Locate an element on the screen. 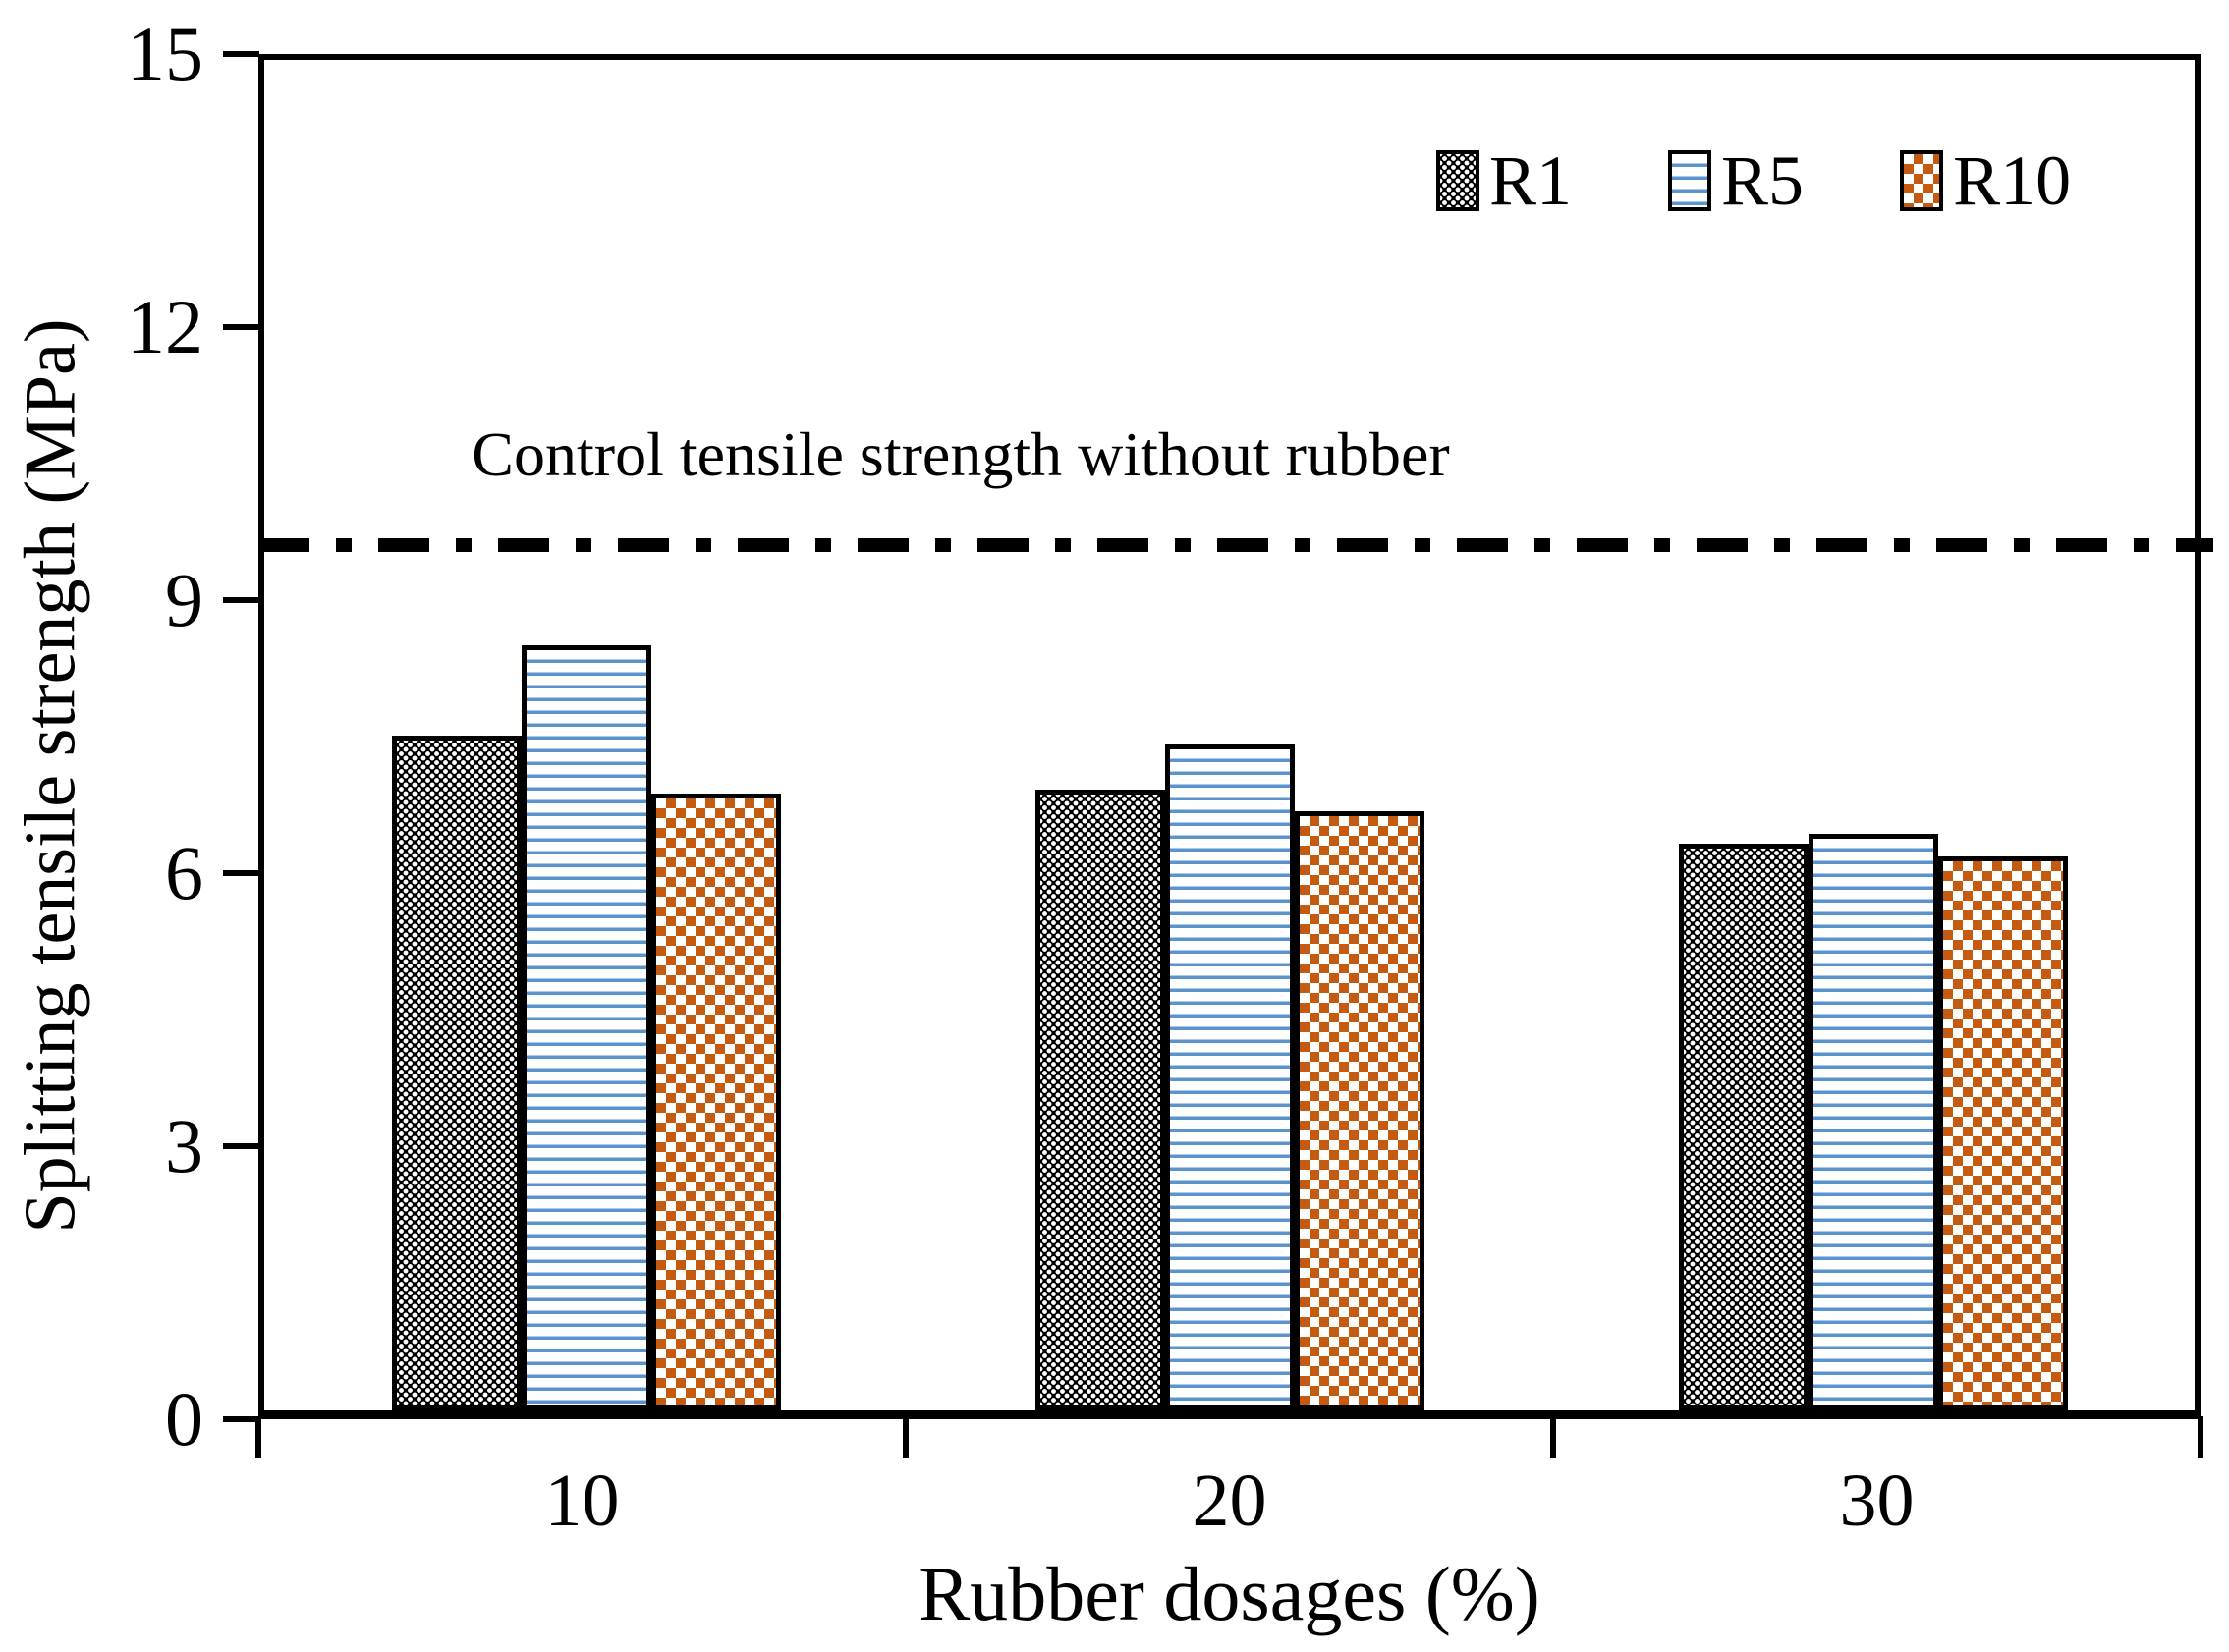  legend: R1 R5 R10 is located at coordinates (1754, 180).